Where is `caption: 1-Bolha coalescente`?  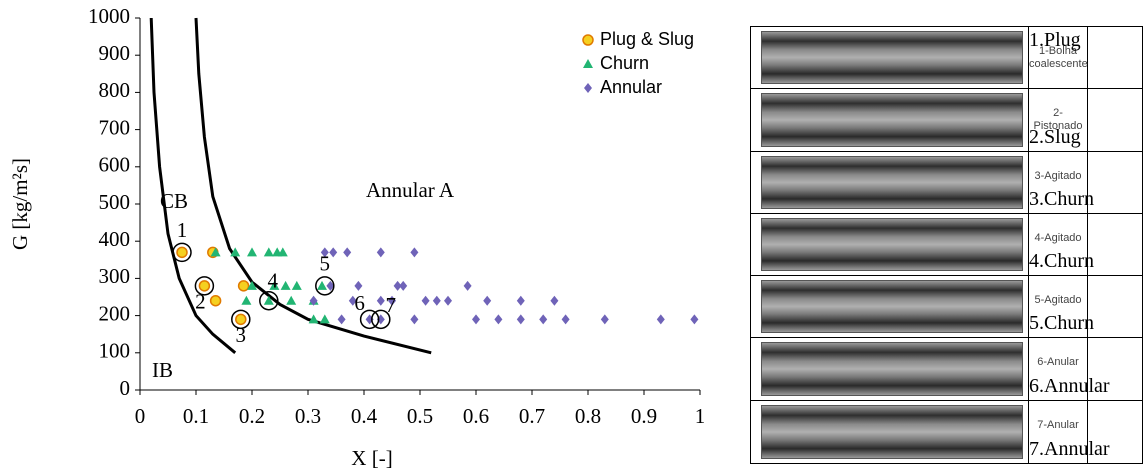
caption: 1-Bolha coalescente is located at coordinates (1058, 57).